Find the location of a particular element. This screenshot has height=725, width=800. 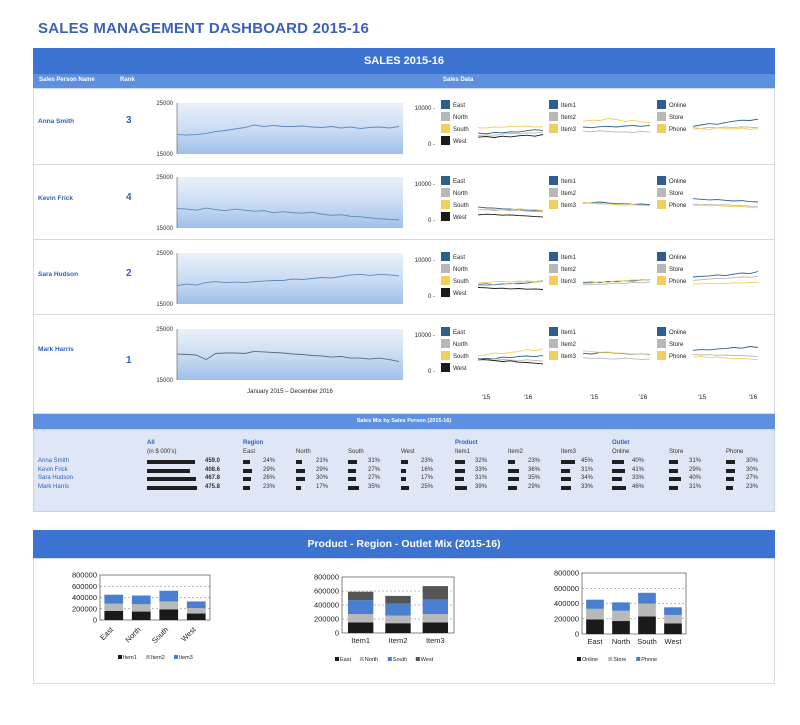

pct-value-item3: 31% is located at coordinates (587, 469).